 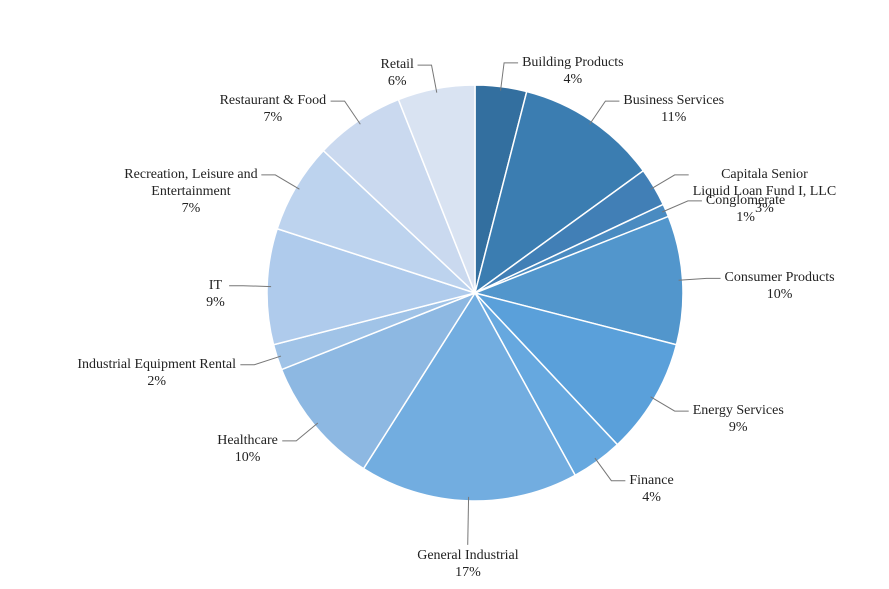 I want to click on slice-label: Healthcare 10%, so click(x=247, y=449).